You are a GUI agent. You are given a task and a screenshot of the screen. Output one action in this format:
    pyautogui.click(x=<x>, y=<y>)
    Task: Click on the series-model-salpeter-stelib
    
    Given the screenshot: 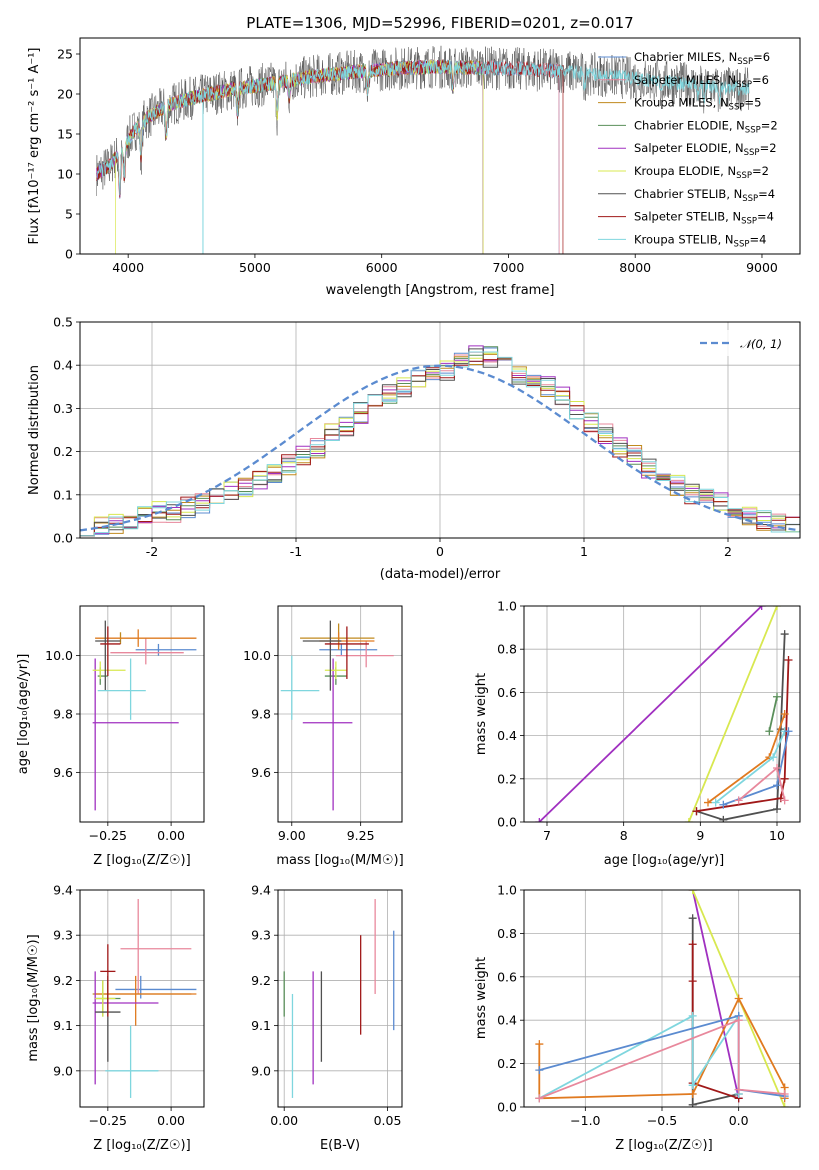 What is the action you would take?
    pyautogui.click(x=330, y=156)
    